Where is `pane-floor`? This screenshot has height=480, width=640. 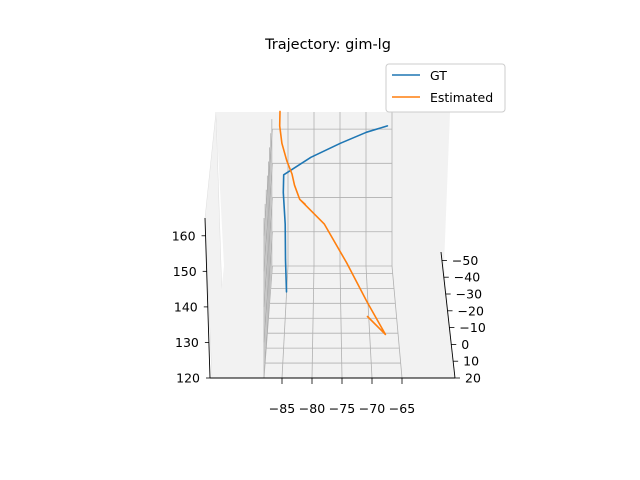 pane-floor is located at coordinates (333, 322).